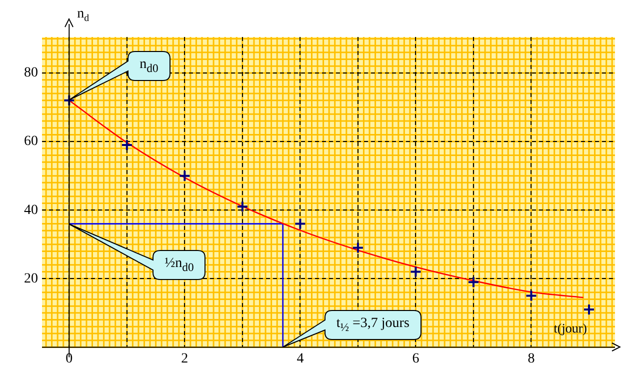 This screenshot has width=624, height=370. I want to click on x-tick-label: 6, so click(416, 358).